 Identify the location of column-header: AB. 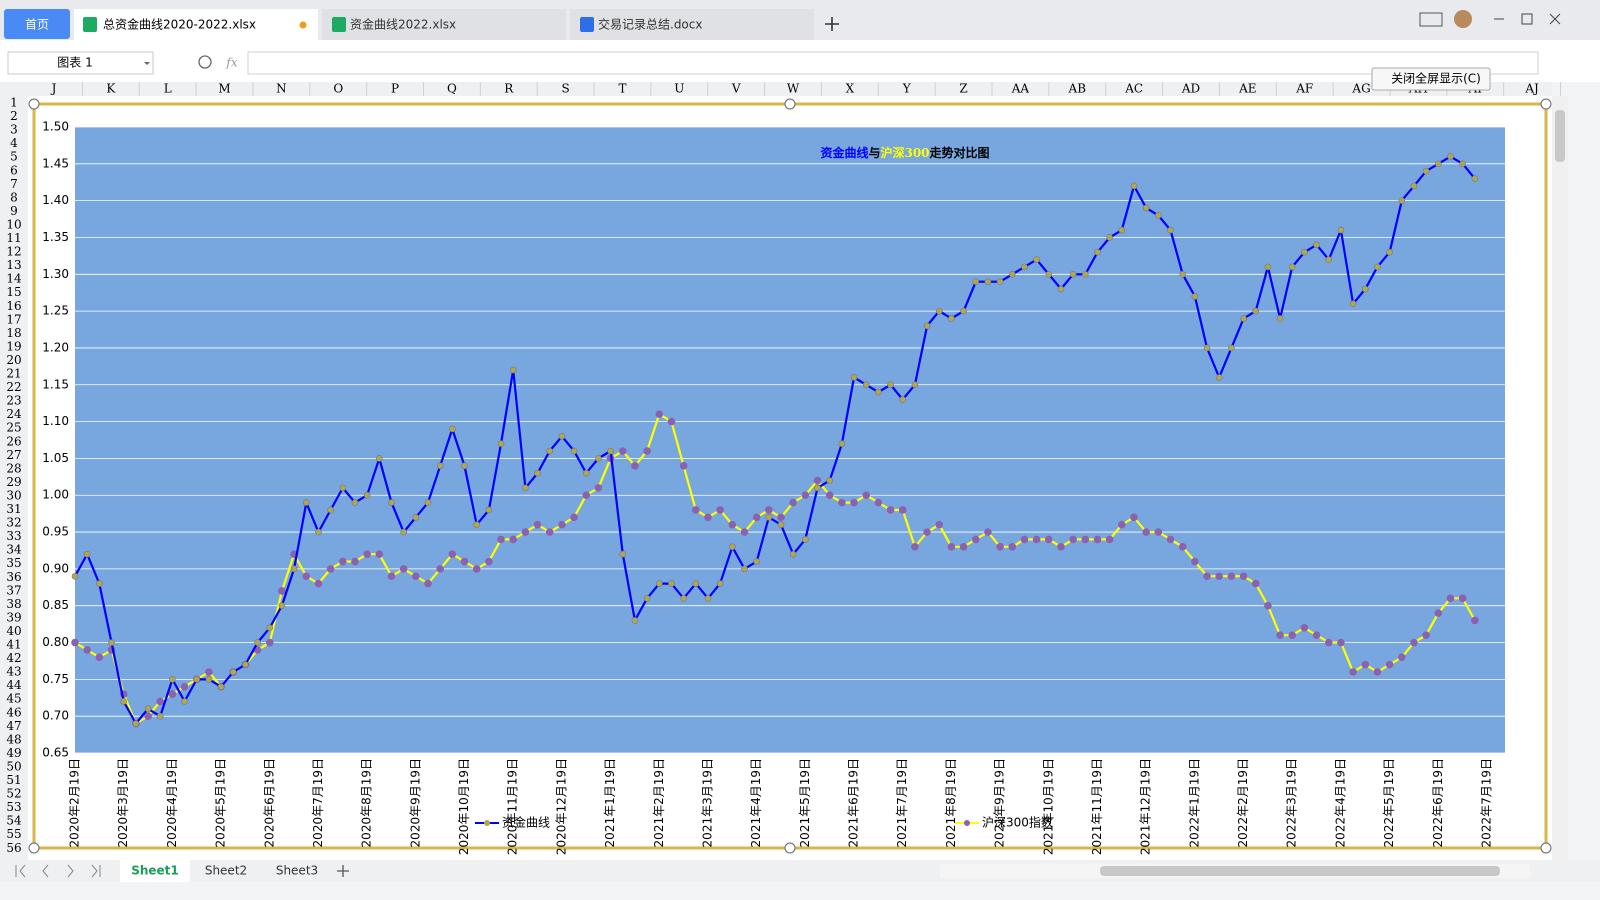
(1077, 89).